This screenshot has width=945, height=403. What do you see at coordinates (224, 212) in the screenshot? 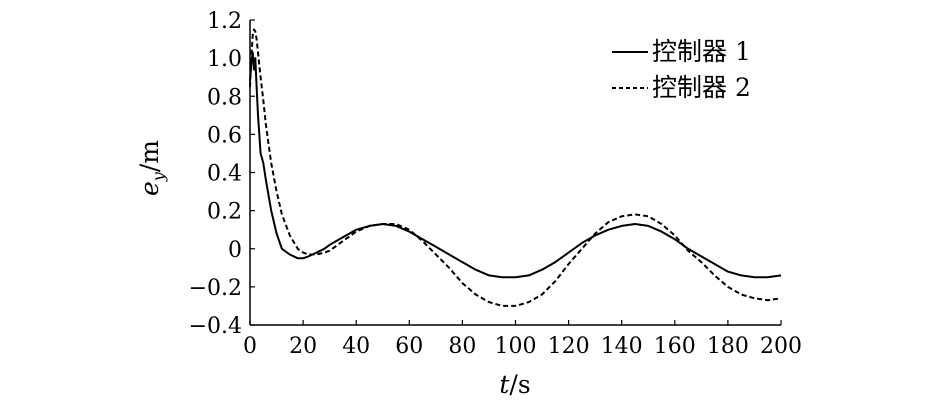
I see `y-tick-label: 0.2` at bounding box center [224, 212].